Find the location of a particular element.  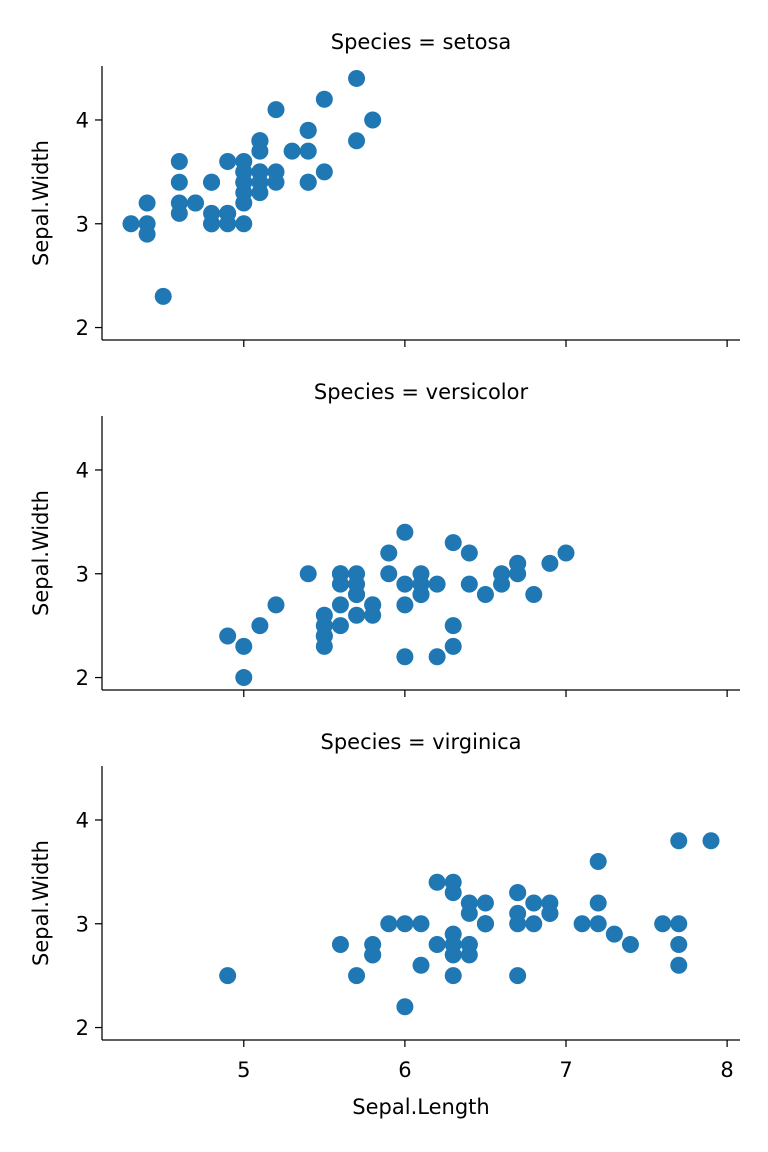

x-axis-label: Sepal.Length is located at coordinates (420, 1107).